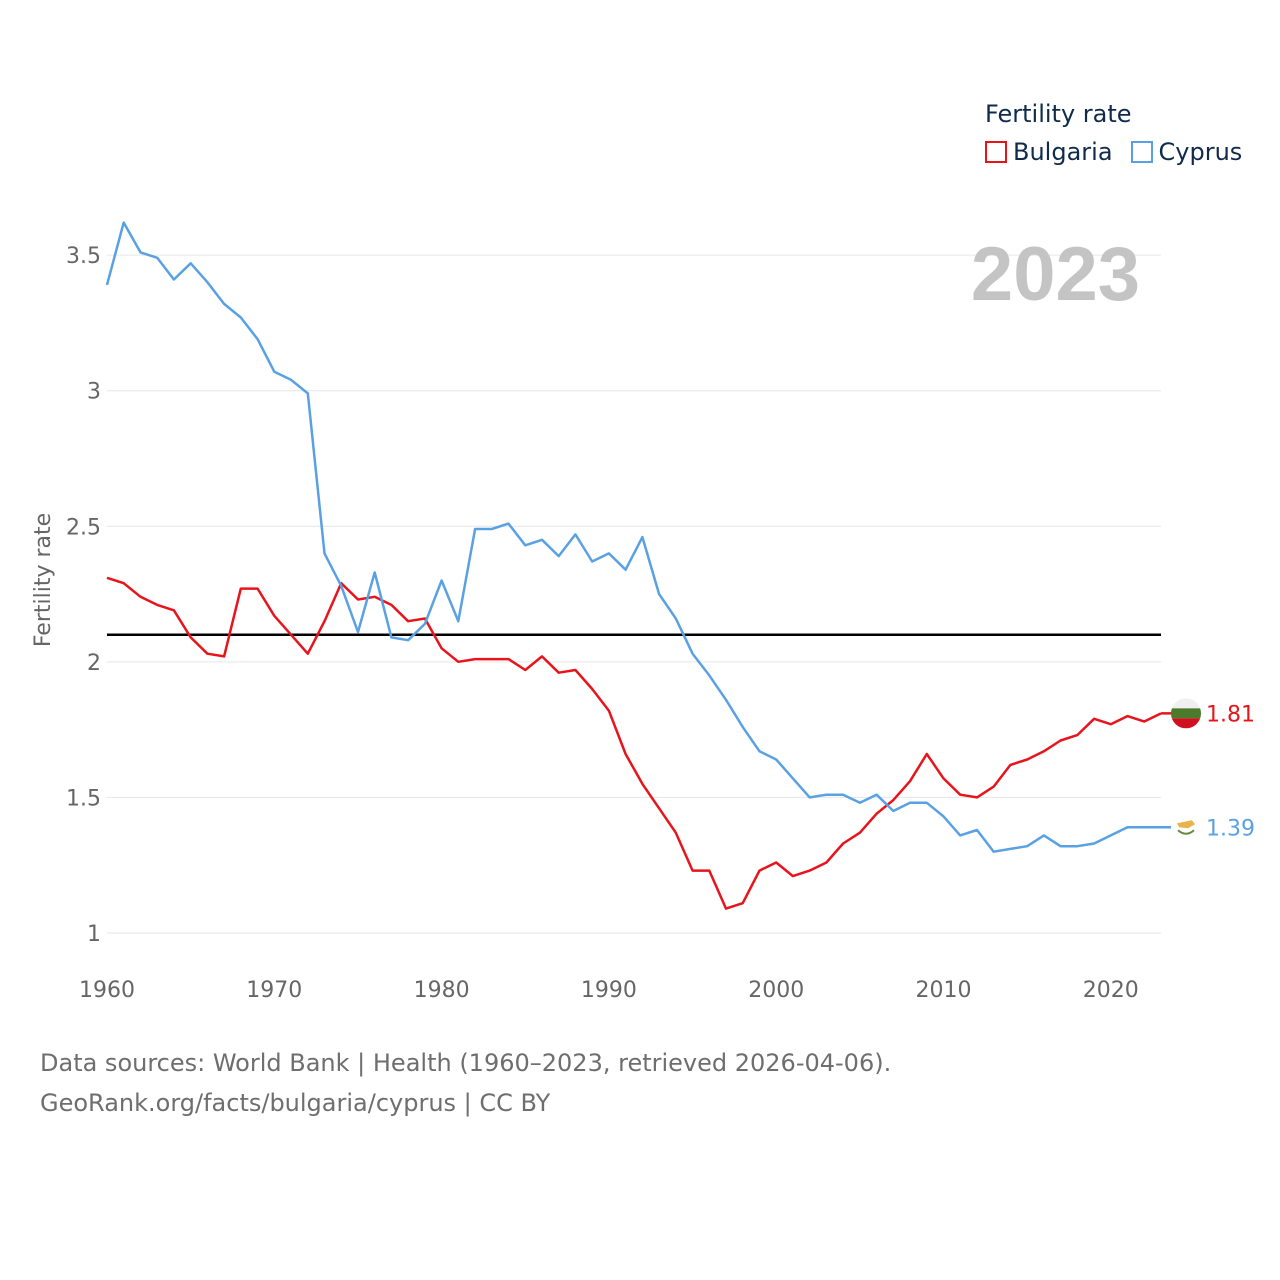  I want to click on x-tick-label: 1990, so click(609, 990).